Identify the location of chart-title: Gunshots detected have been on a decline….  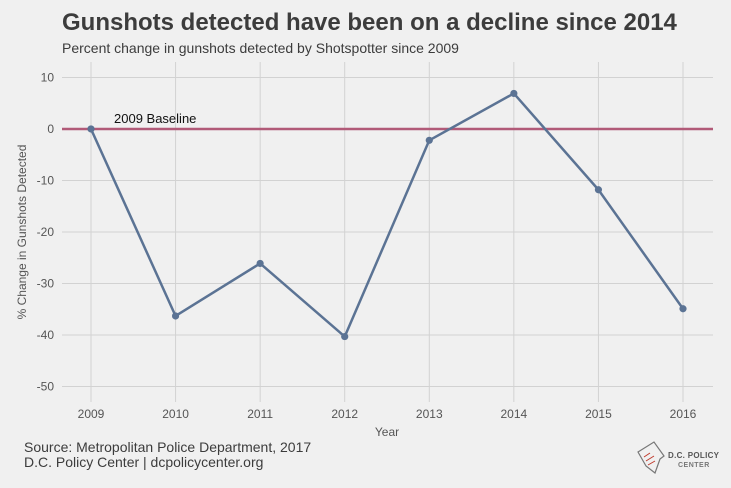
(369, 22).